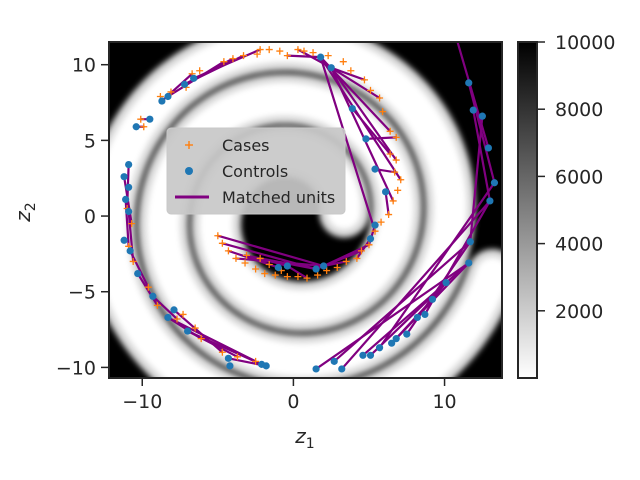  Describe the element at coordinates (142, 402) in the screenshot. I see `x-tick-label: −10` at that location.